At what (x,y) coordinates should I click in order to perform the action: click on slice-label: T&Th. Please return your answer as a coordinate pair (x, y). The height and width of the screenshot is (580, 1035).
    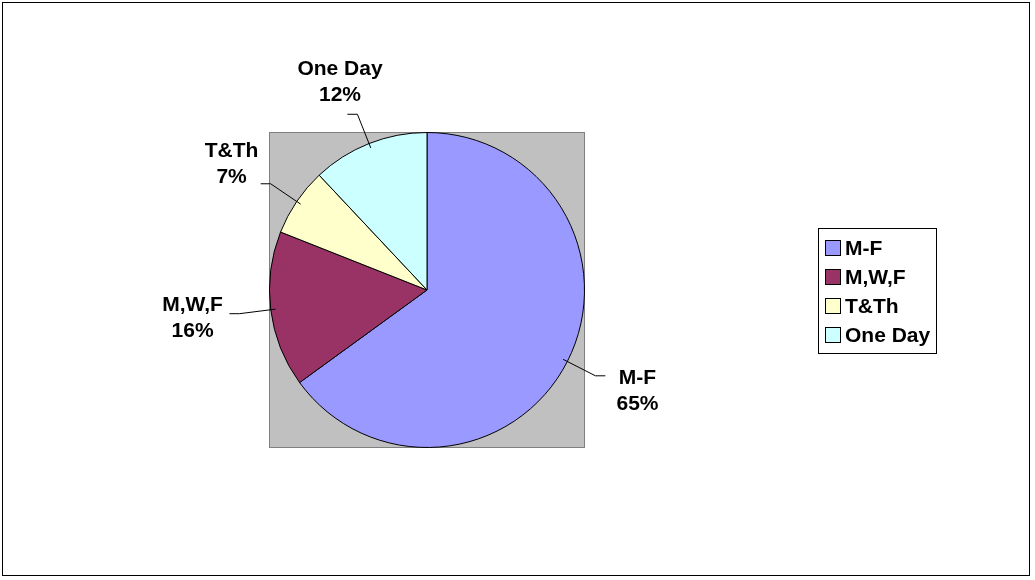
    Looking at the image, I should click on (231, 150).